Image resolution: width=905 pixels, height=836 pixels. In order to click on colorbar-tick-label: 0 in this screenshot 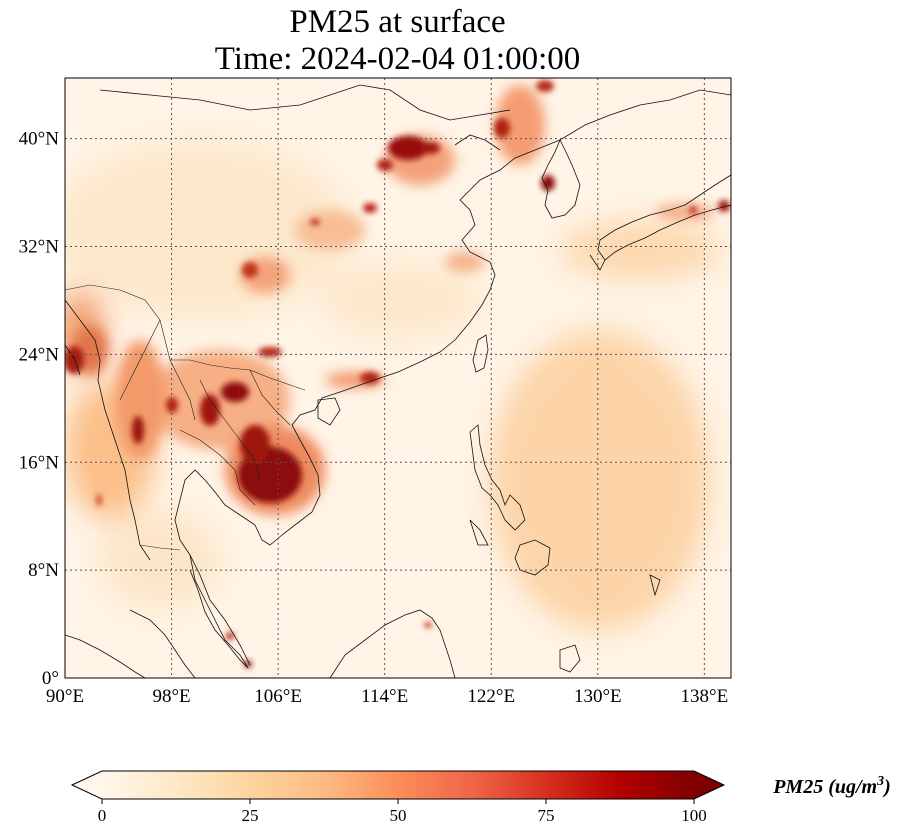, I will do `click(102, 815)`.